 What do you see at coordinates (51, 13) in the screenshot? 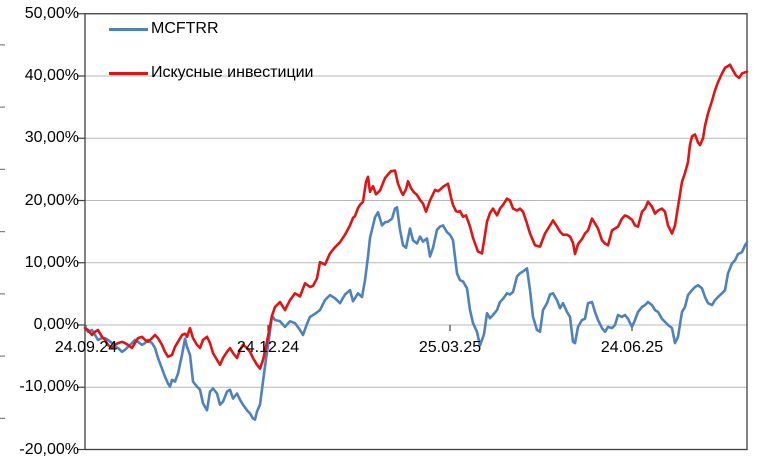
I see `y-axis-label: 50,00%` at bounding box center [51, 13].